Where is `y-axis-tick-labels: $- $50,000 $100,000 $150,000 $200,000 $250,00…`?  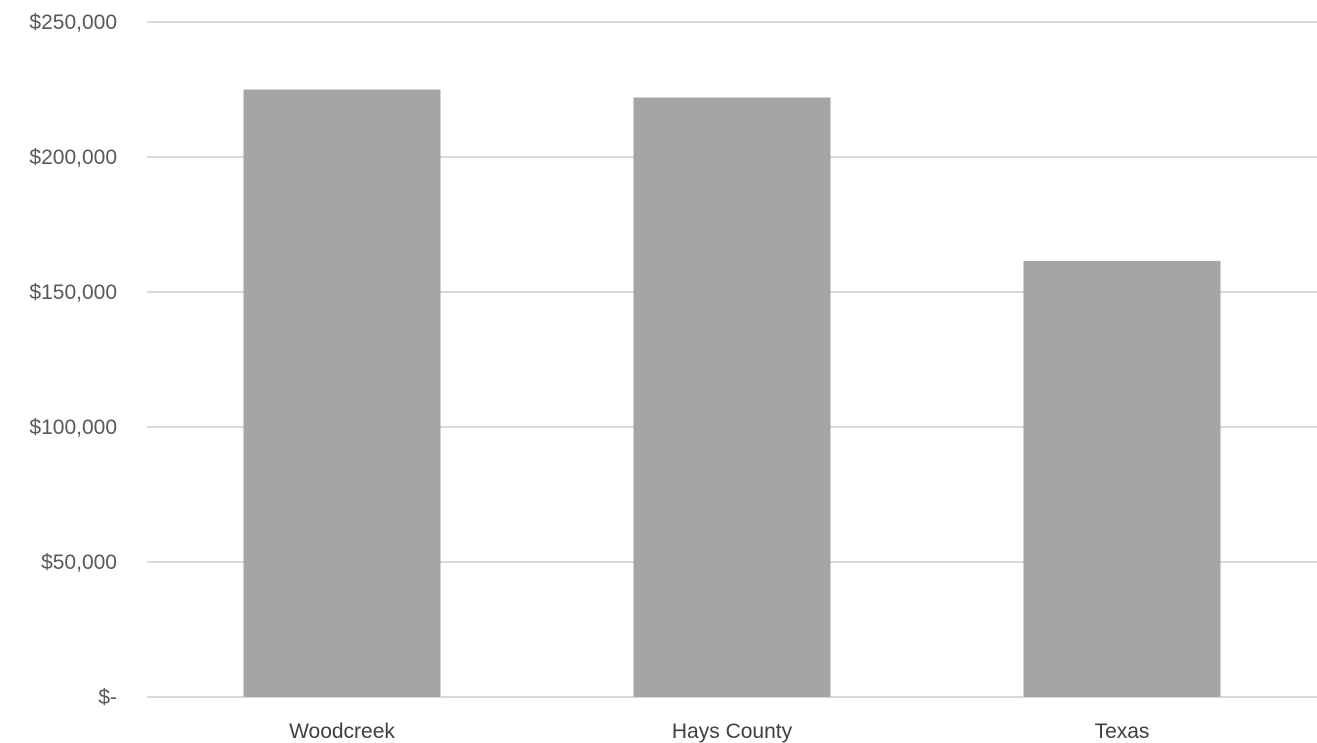
y-axis-tick-labels: $- $50,000 $100,000 $150,000 $200,000 $250,00… is located at coordinates (73, 360).